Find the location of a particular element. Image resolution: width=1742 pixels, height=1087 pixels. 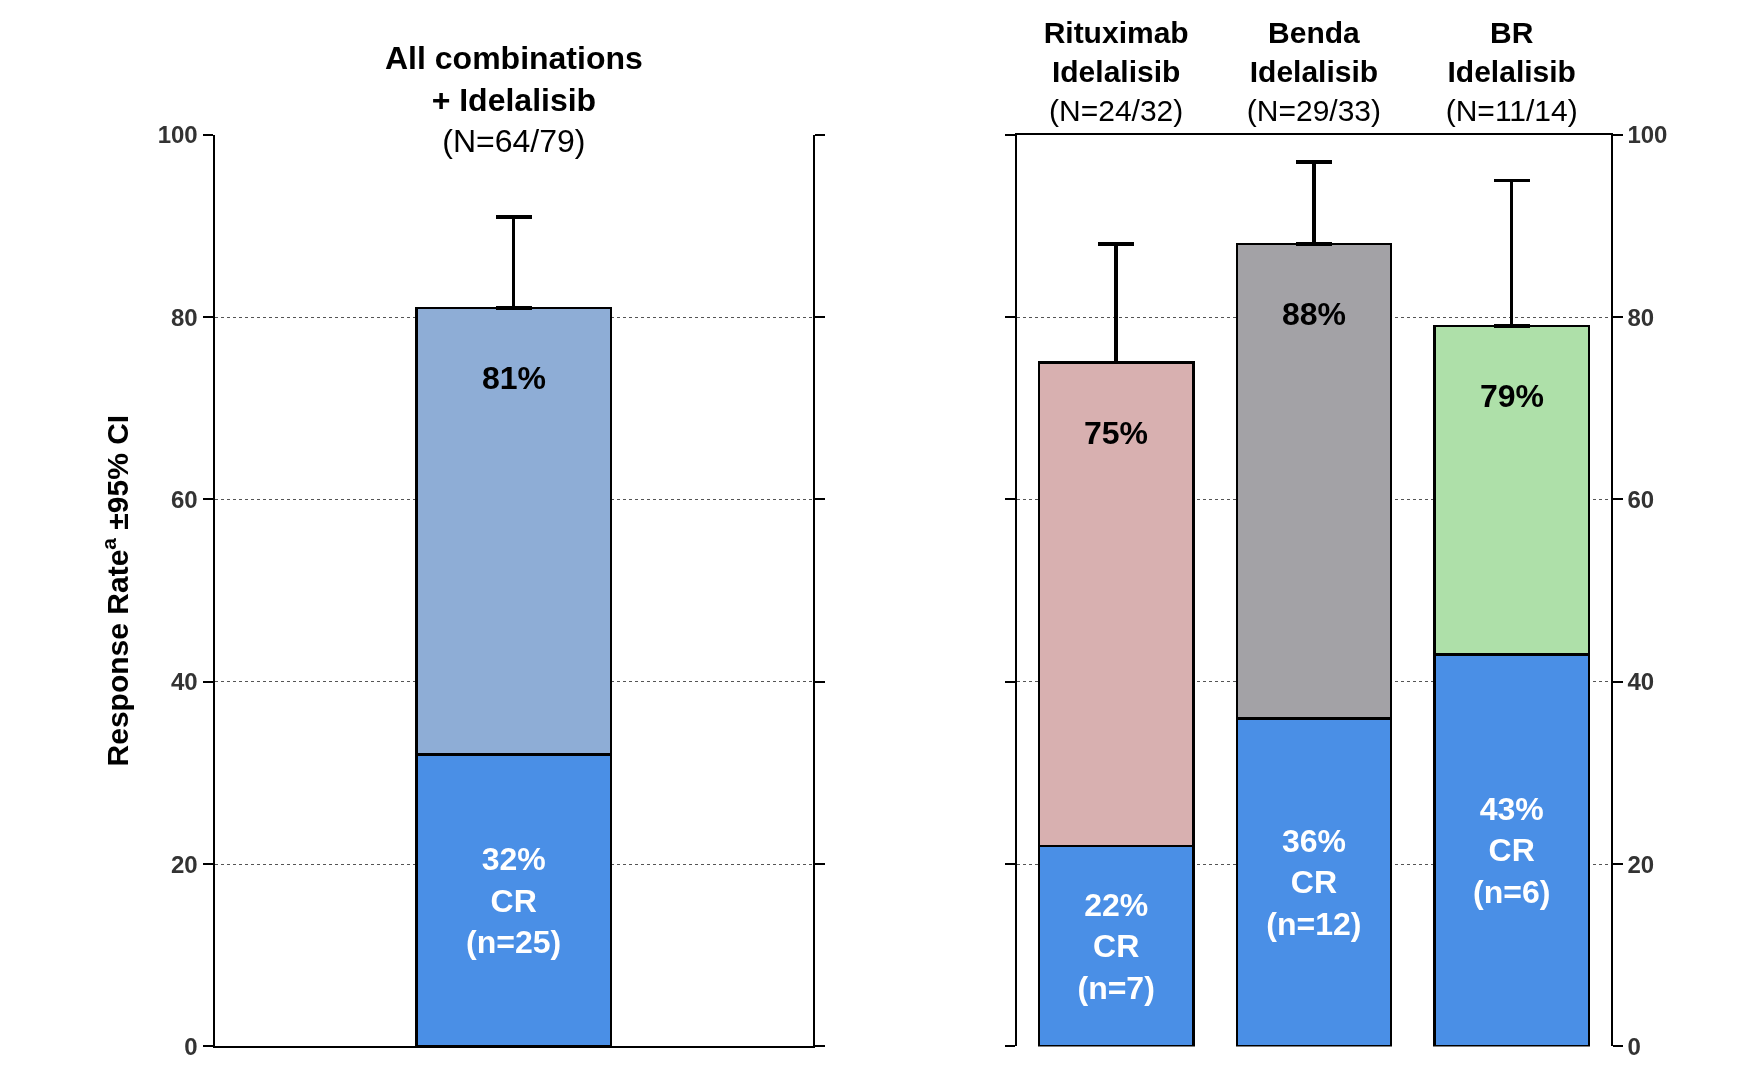

annotation: 79% is located at coordinates (1512, 396).